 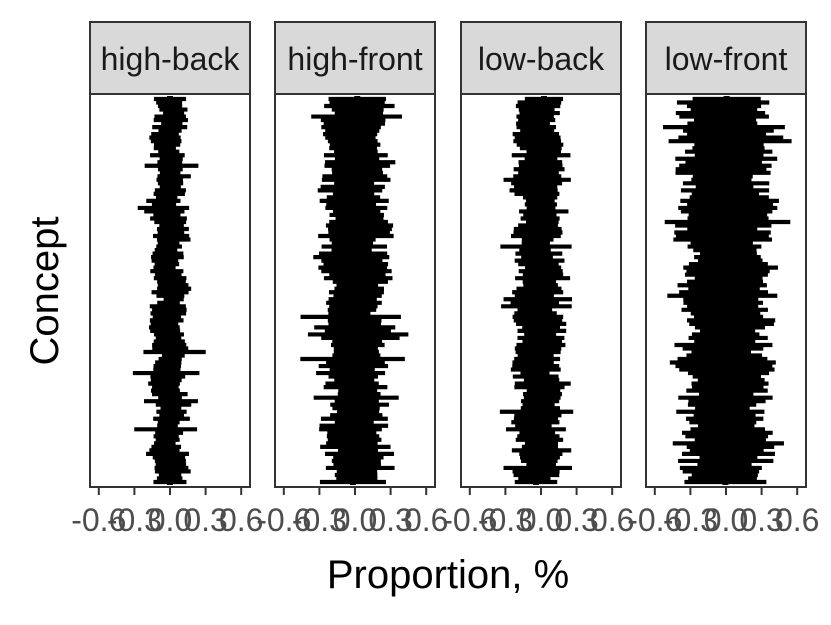 I want to click on facet-strip-label: high-front, so click(x=354, y=59).